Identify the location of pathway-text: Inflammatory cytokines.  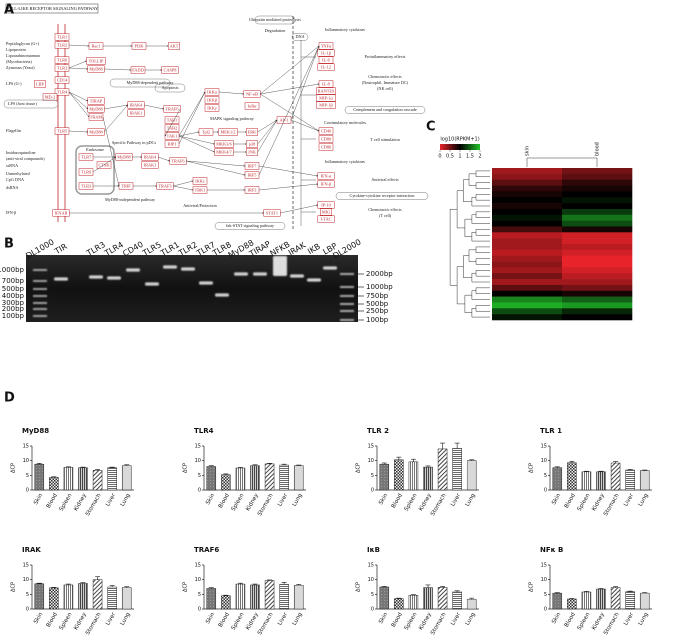
(345, 29).